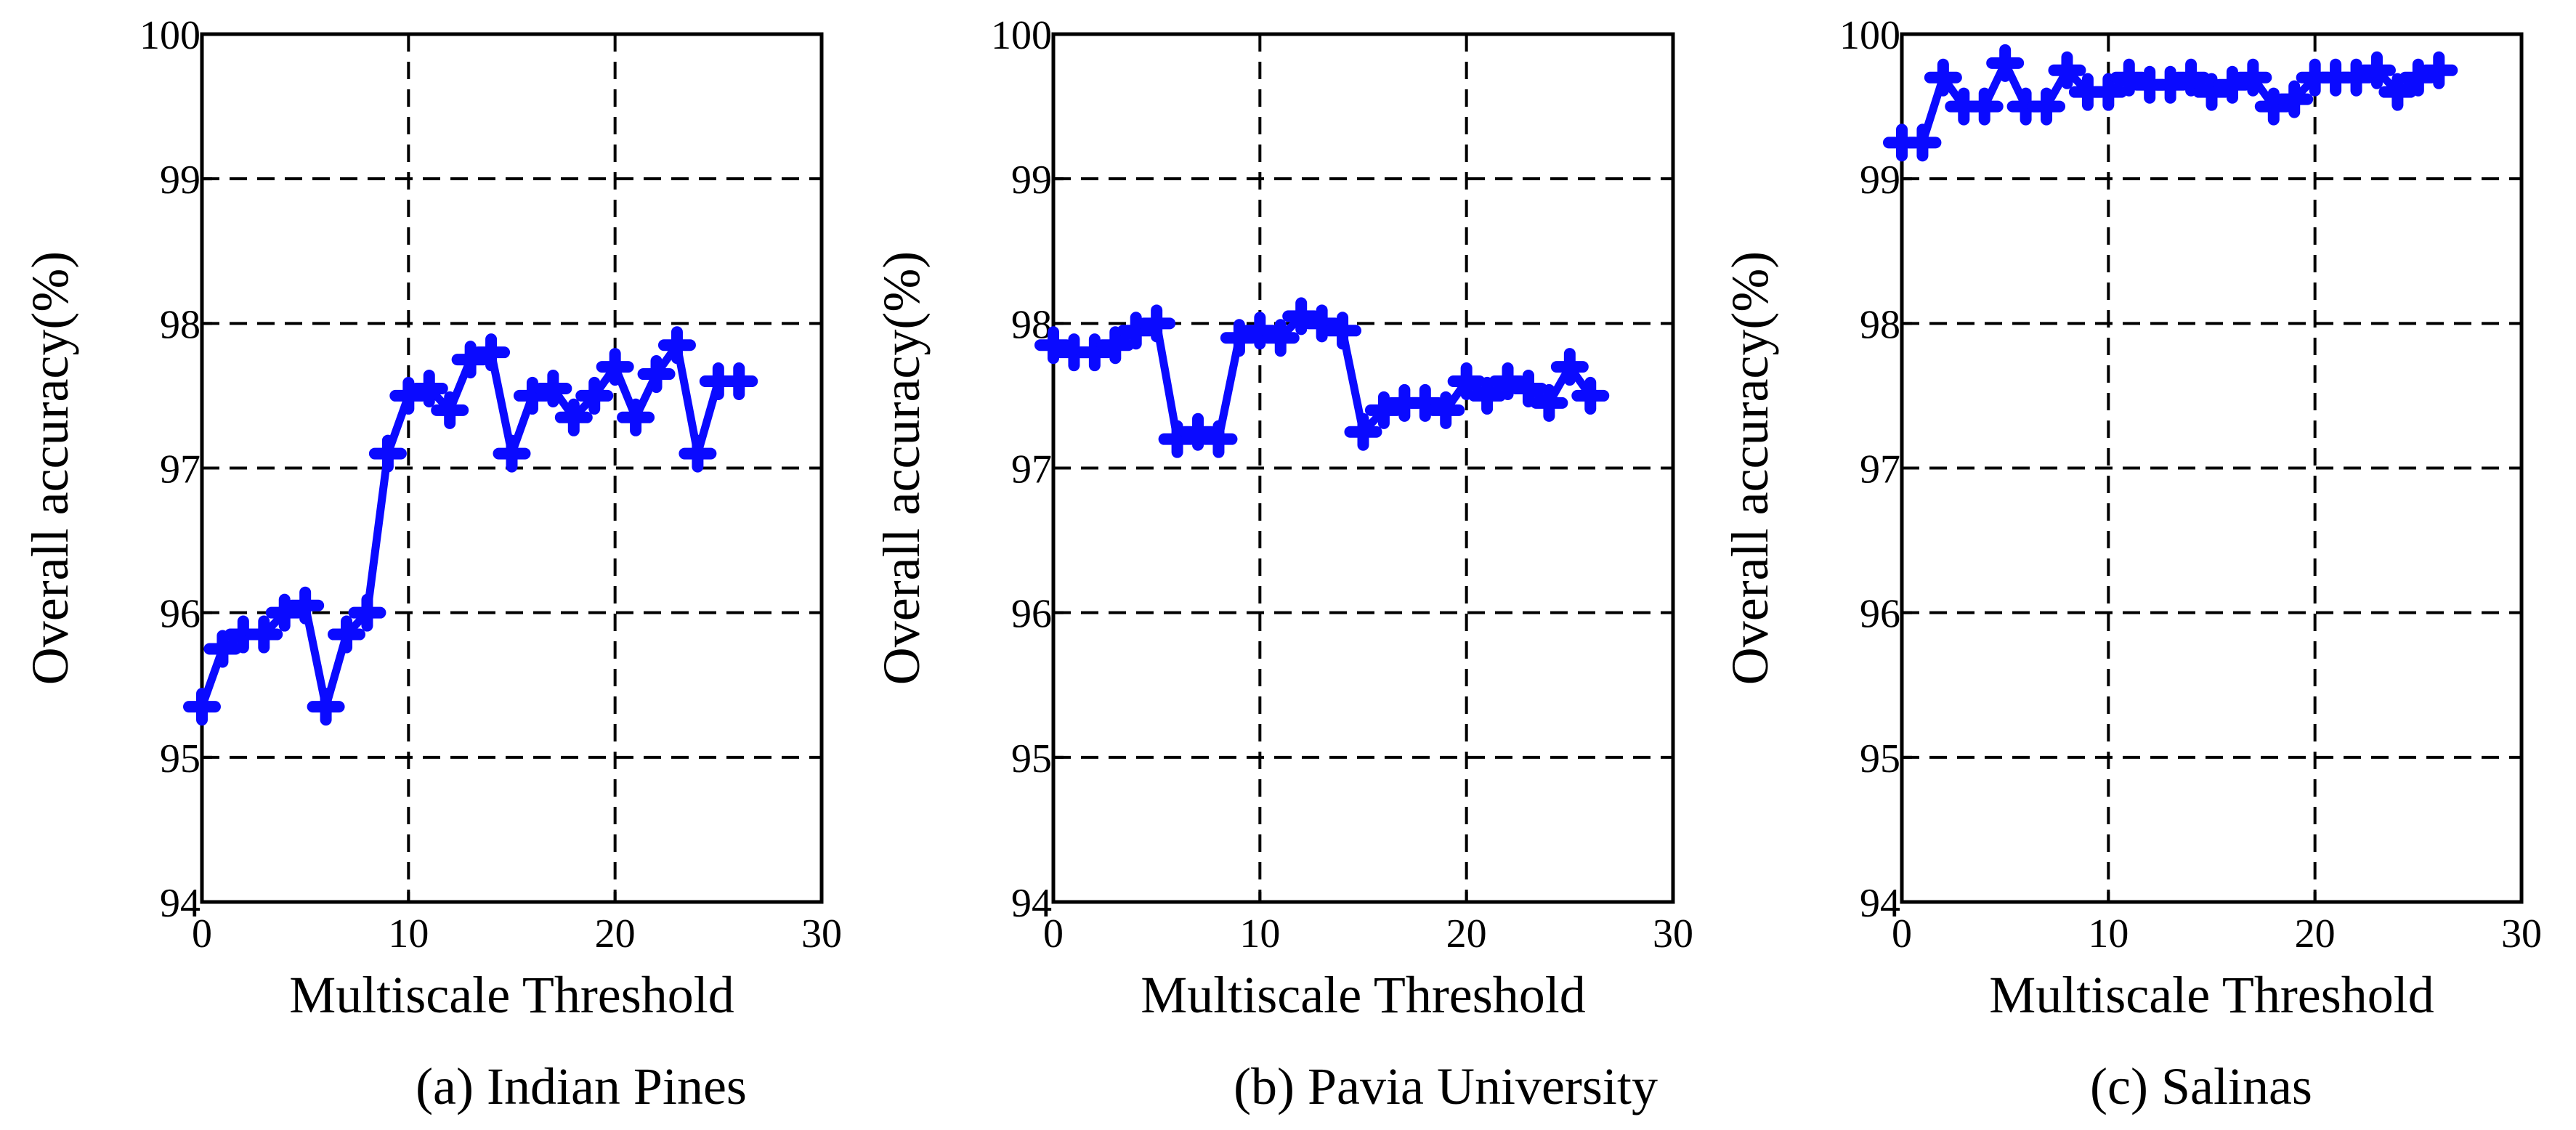  I want to click on x-tick-label: 0, so click(202, 934).